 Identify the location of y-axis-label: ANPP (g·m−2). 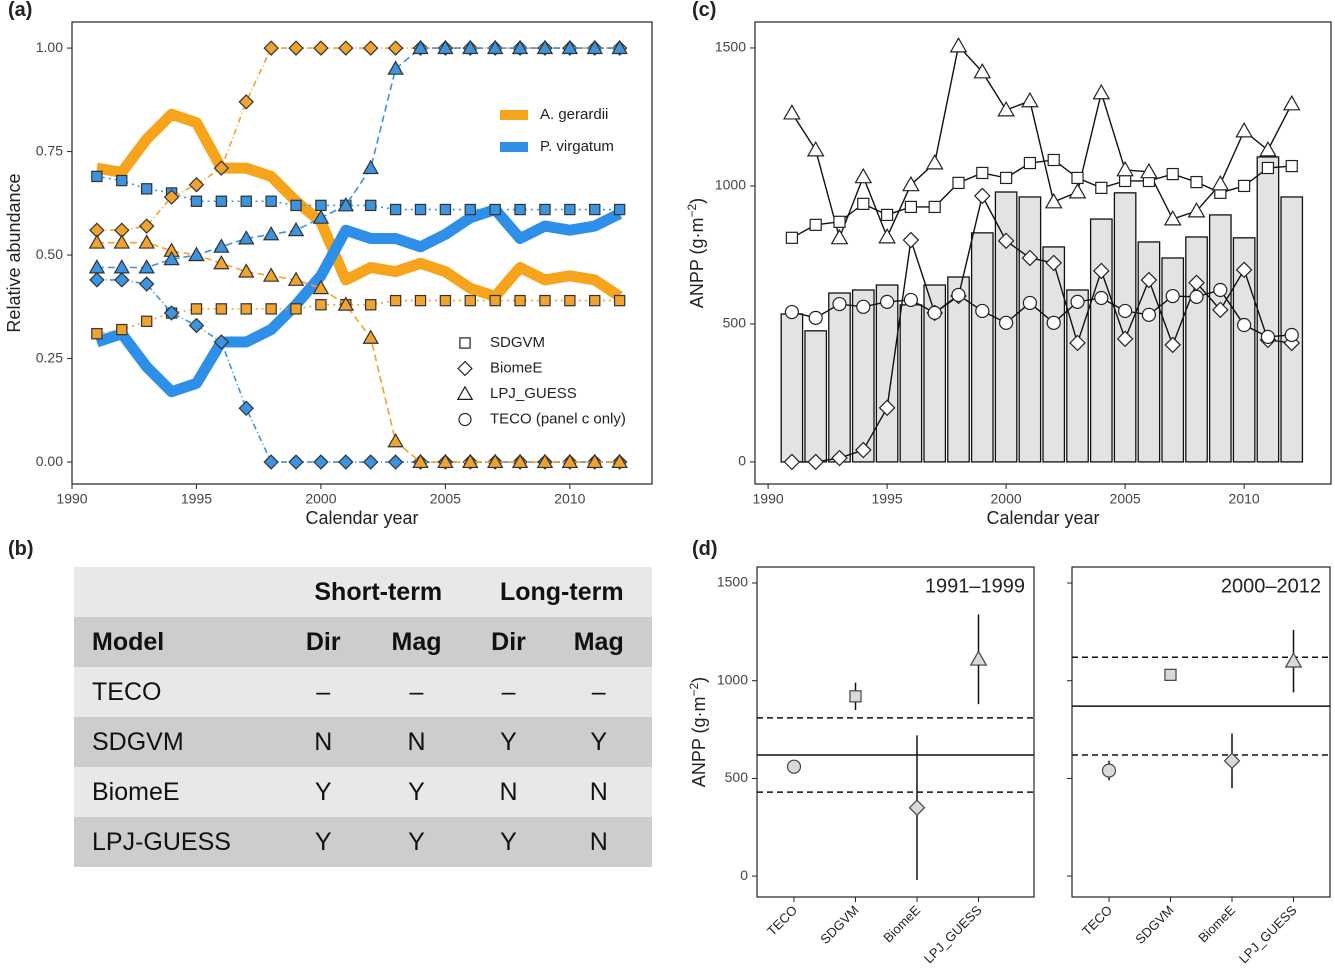
(696, 253).